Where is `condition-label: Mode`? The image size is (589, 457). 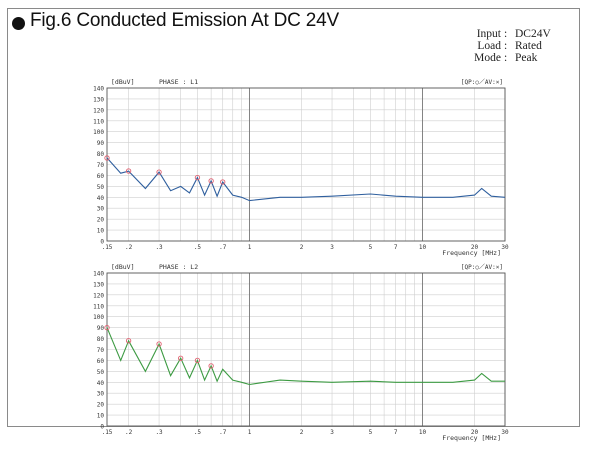 condition-label: Mode is located at coordinates (487, 58).